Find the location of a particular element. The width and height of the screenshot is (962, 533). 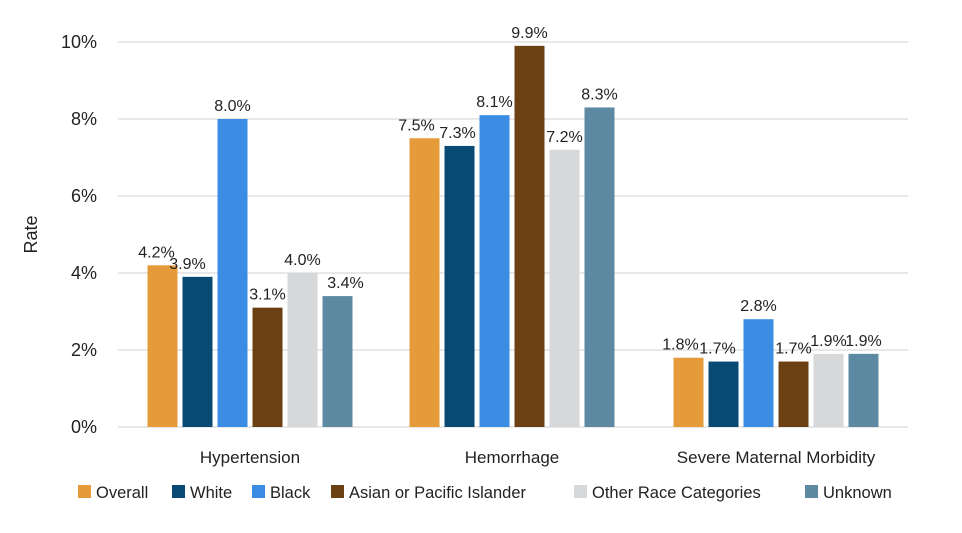

bar-black-hypertension is located at coordinates (232, 273).